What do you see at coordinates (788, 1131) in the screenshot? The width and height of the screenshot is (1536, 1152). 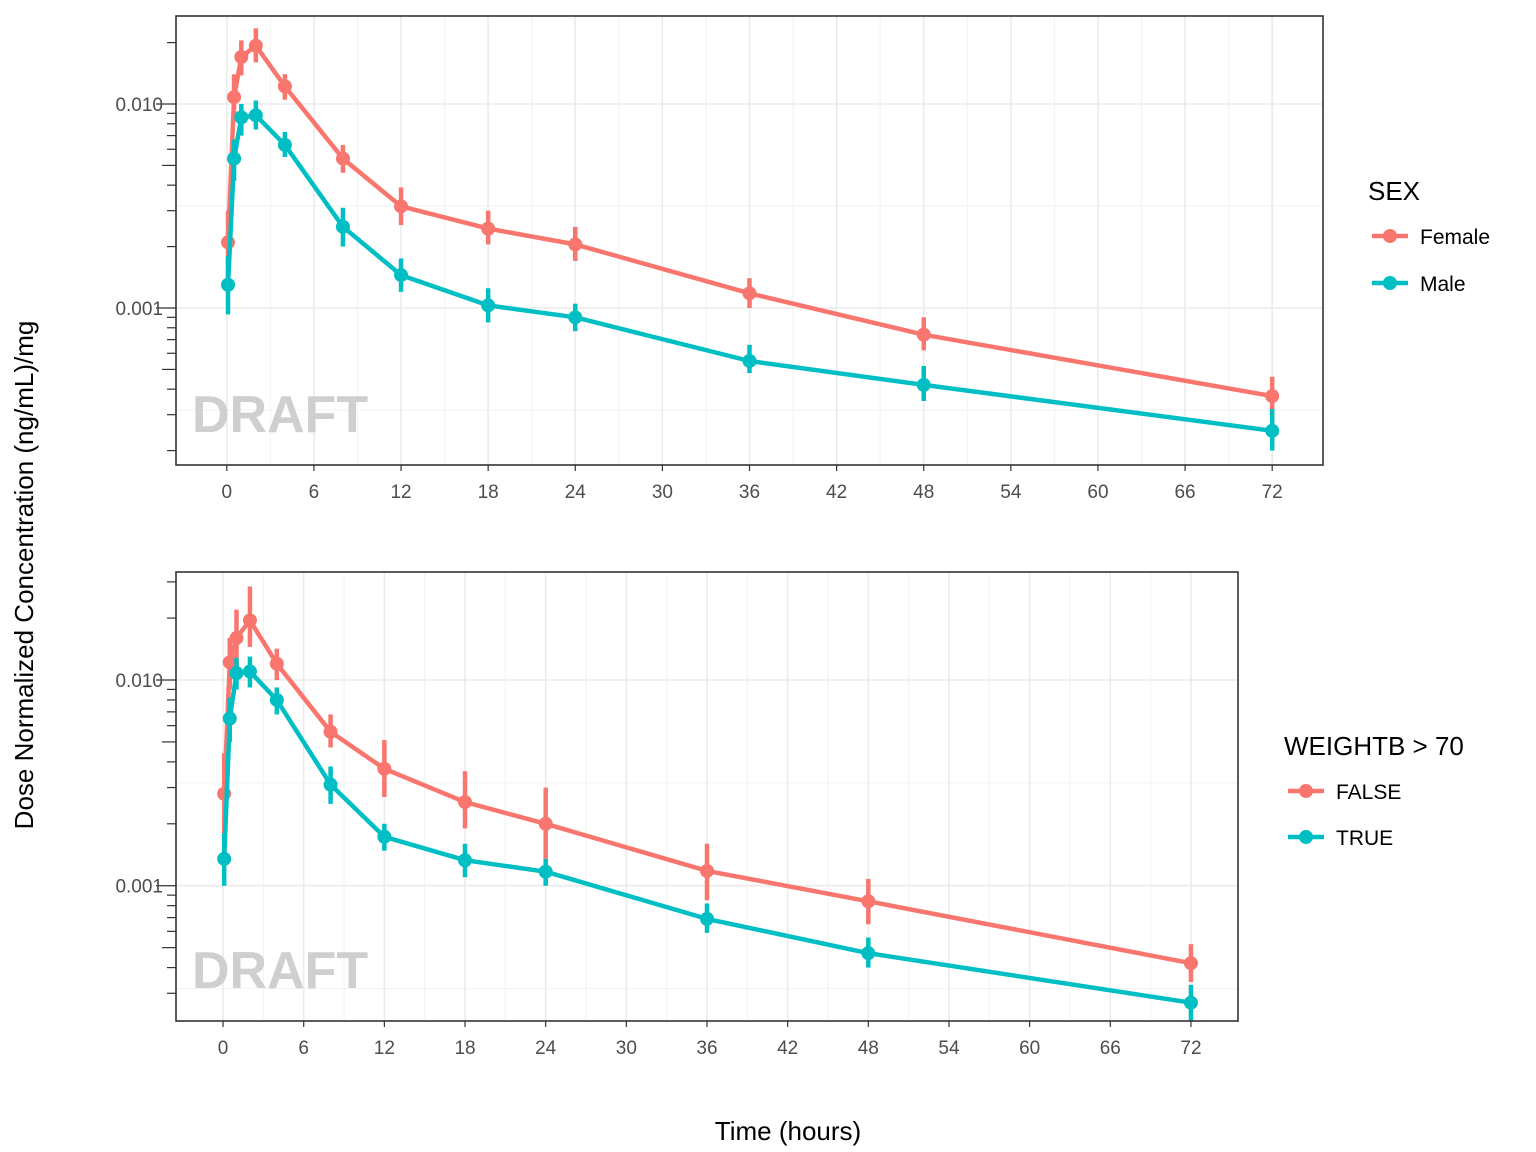 I see `x-axis-title: Time (hours)` at bounding box center [788, 1131].